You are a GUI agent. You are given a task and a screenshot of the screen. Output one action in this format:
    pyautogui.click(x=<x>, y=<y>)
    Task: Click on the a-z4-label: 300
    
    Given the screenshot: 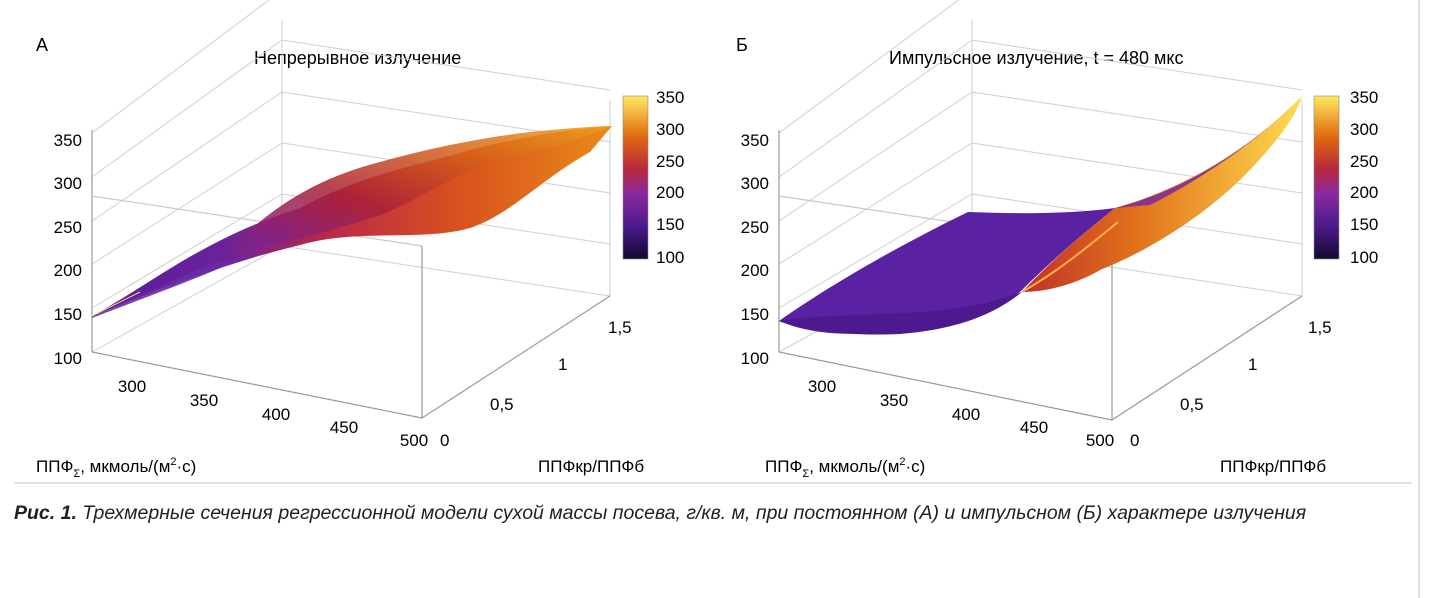 What is the action you would take?
    pyautogui.click(x=68, y=183)
    